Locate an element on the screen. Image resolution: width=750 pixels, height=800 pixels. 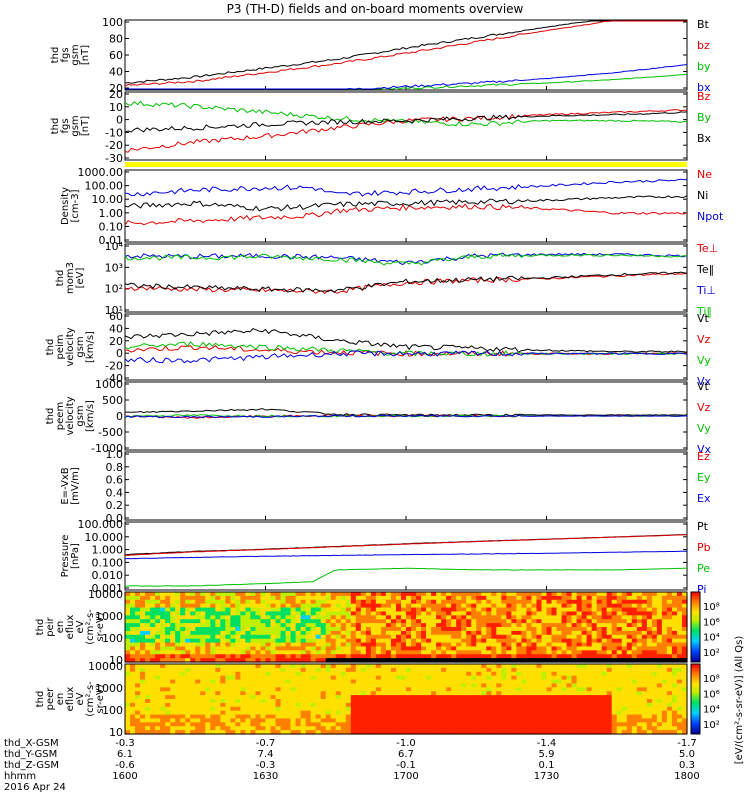
y-label-line: thd is located at coordinates (40, 627).